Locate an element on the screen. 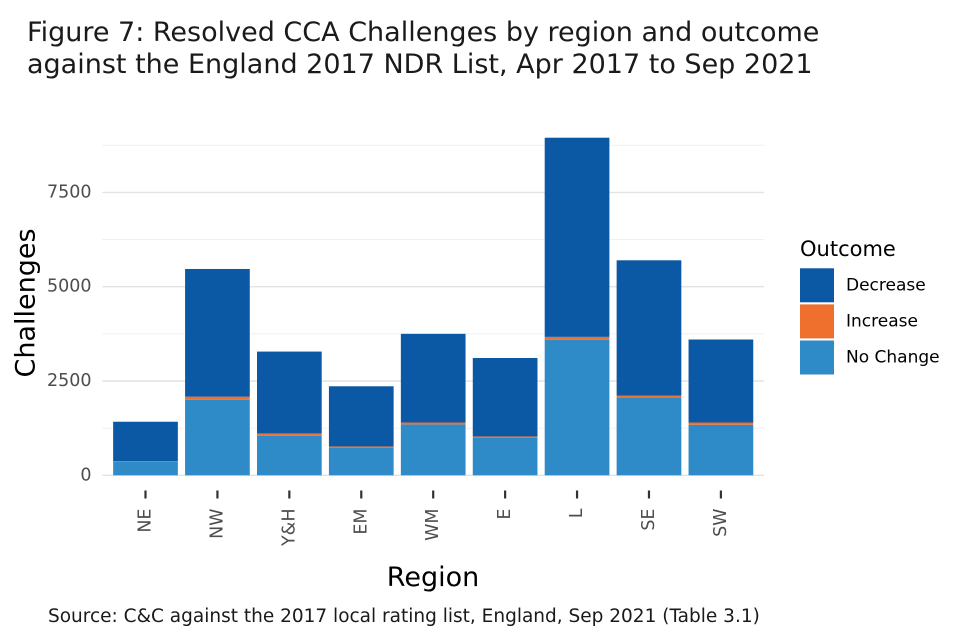 This screenshot has width=960, height=640. bar-segment-SE-decrease is located at coordinates (649, 328).